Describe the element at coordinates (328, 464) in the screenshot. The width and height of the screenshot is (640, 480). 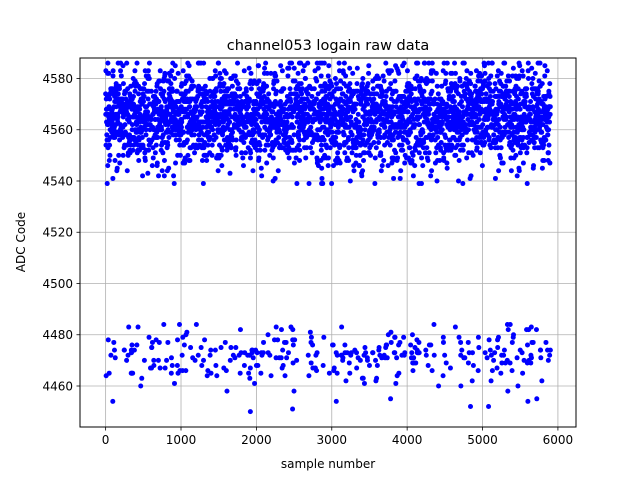
I see `x-axis-label: sample number` at that location.